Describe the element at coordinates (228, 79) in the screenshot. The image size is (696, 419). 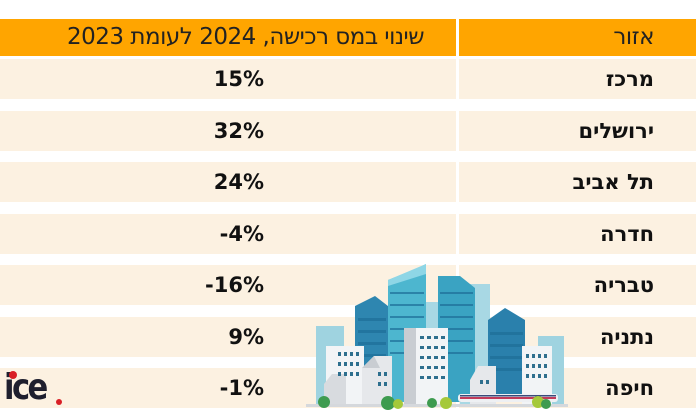
I see `table-cell-change: 15%` at that location.